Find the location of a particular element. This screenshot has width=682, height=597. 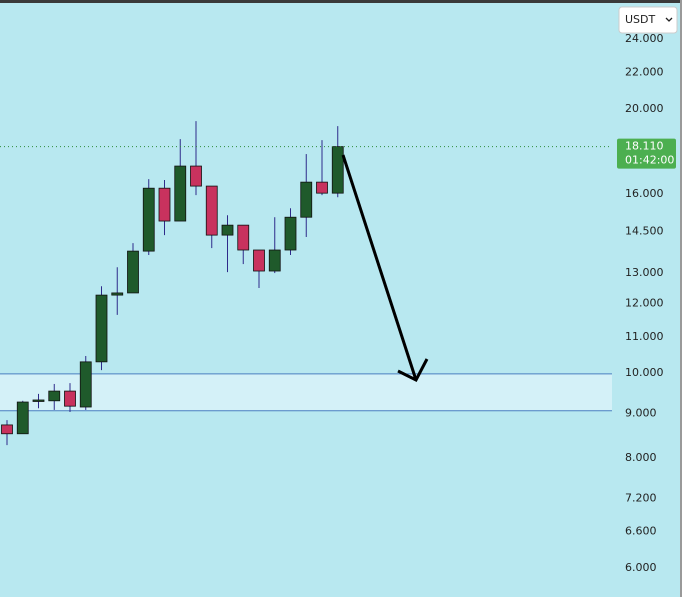

dropdown-label: USDT is located at coordinates (640, 19).